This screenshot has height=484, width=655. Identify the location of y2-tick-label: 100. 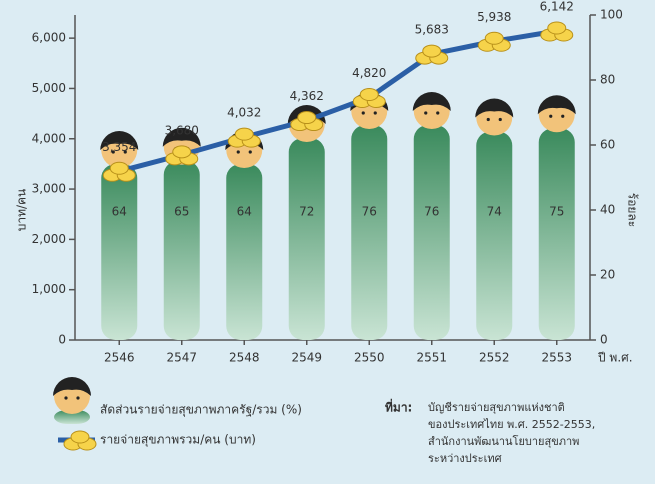
(611, 15).